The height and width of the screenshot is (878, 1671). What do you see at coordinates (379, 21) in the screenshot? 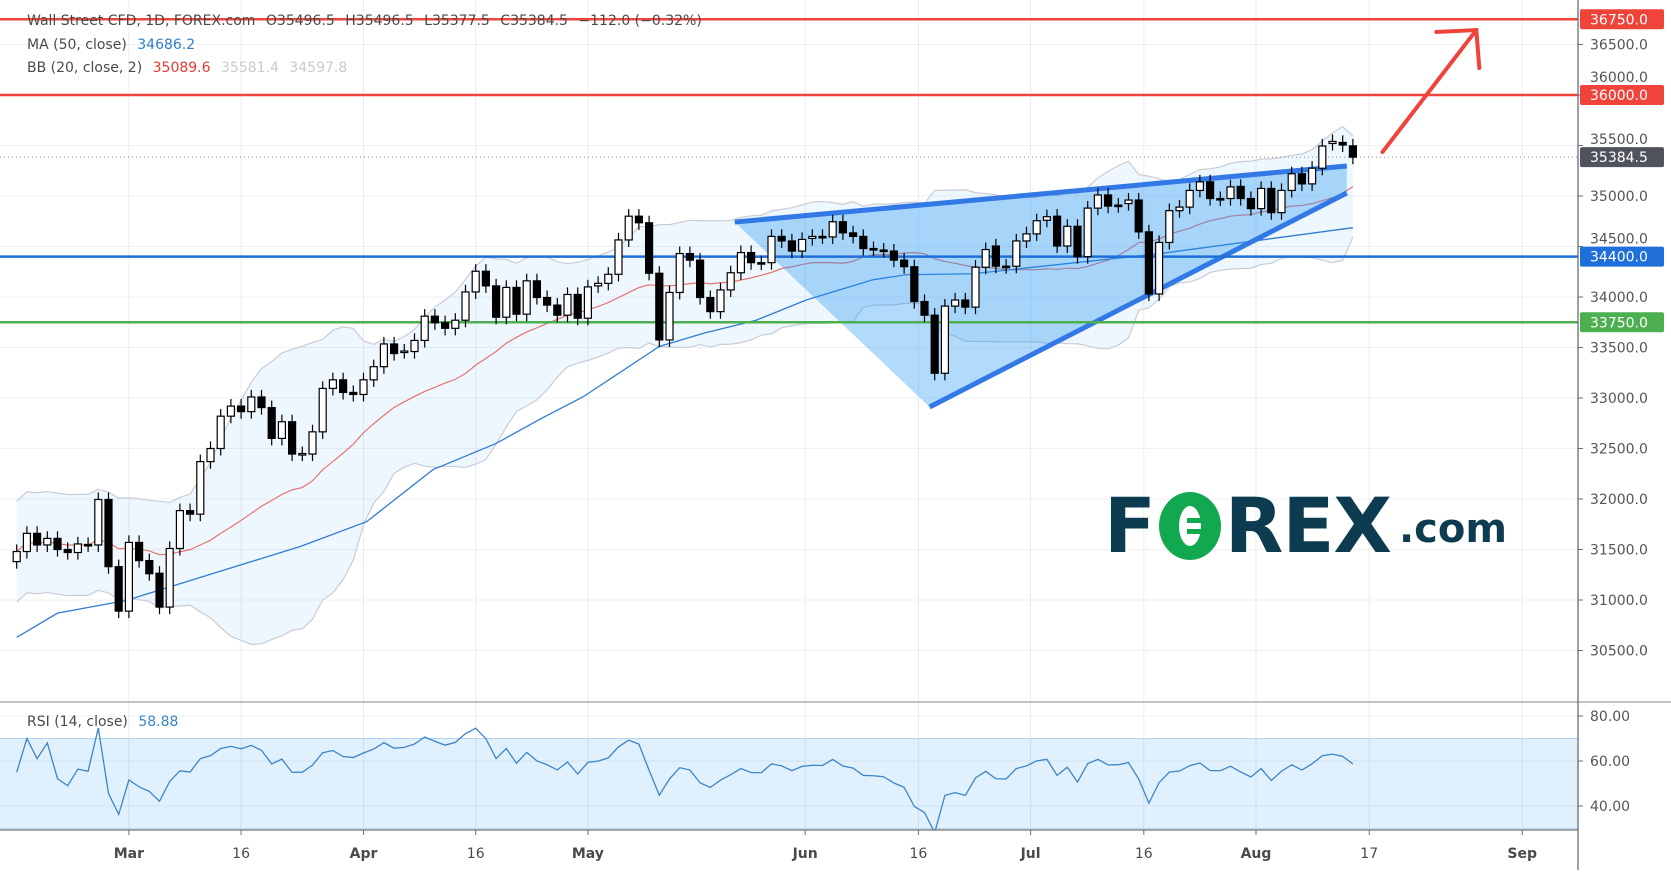
I see `ohlc-high: H35496.5` at bounding box center [379, 21].